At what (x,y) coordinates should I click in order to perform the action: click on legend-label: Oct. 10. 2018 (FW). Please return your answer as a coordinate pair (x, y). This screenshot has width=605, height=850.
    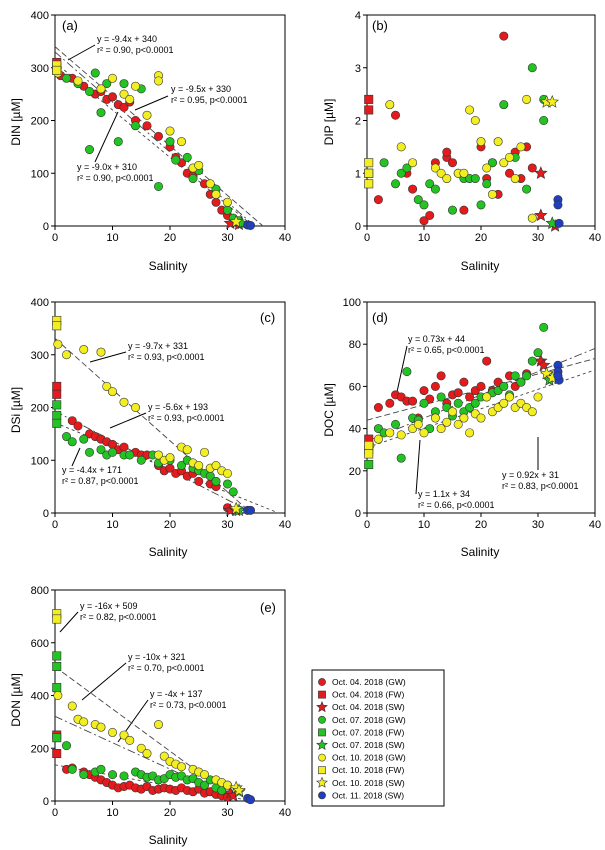
    Looking at the image, I should click on (368, 770).